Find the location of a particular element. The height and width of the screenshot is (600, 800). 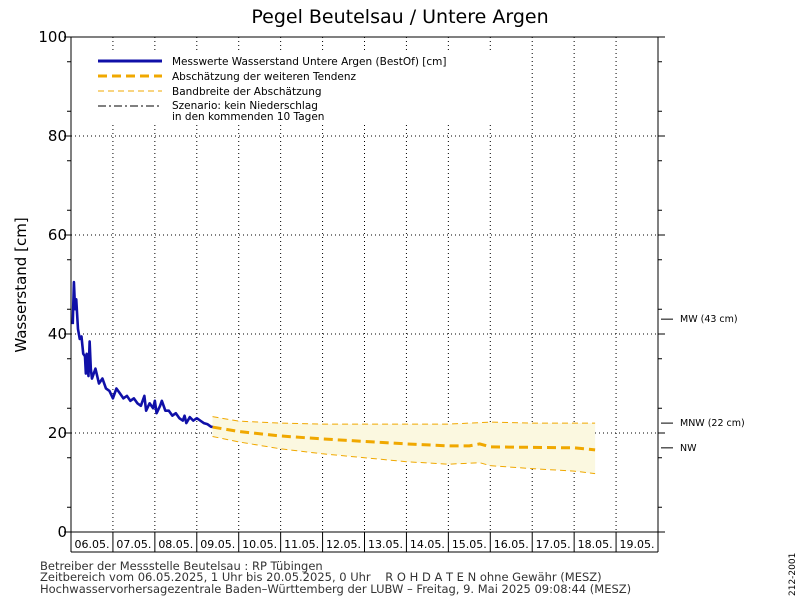

x-tick-label: 18.05. is located at coordinates (595, 544).